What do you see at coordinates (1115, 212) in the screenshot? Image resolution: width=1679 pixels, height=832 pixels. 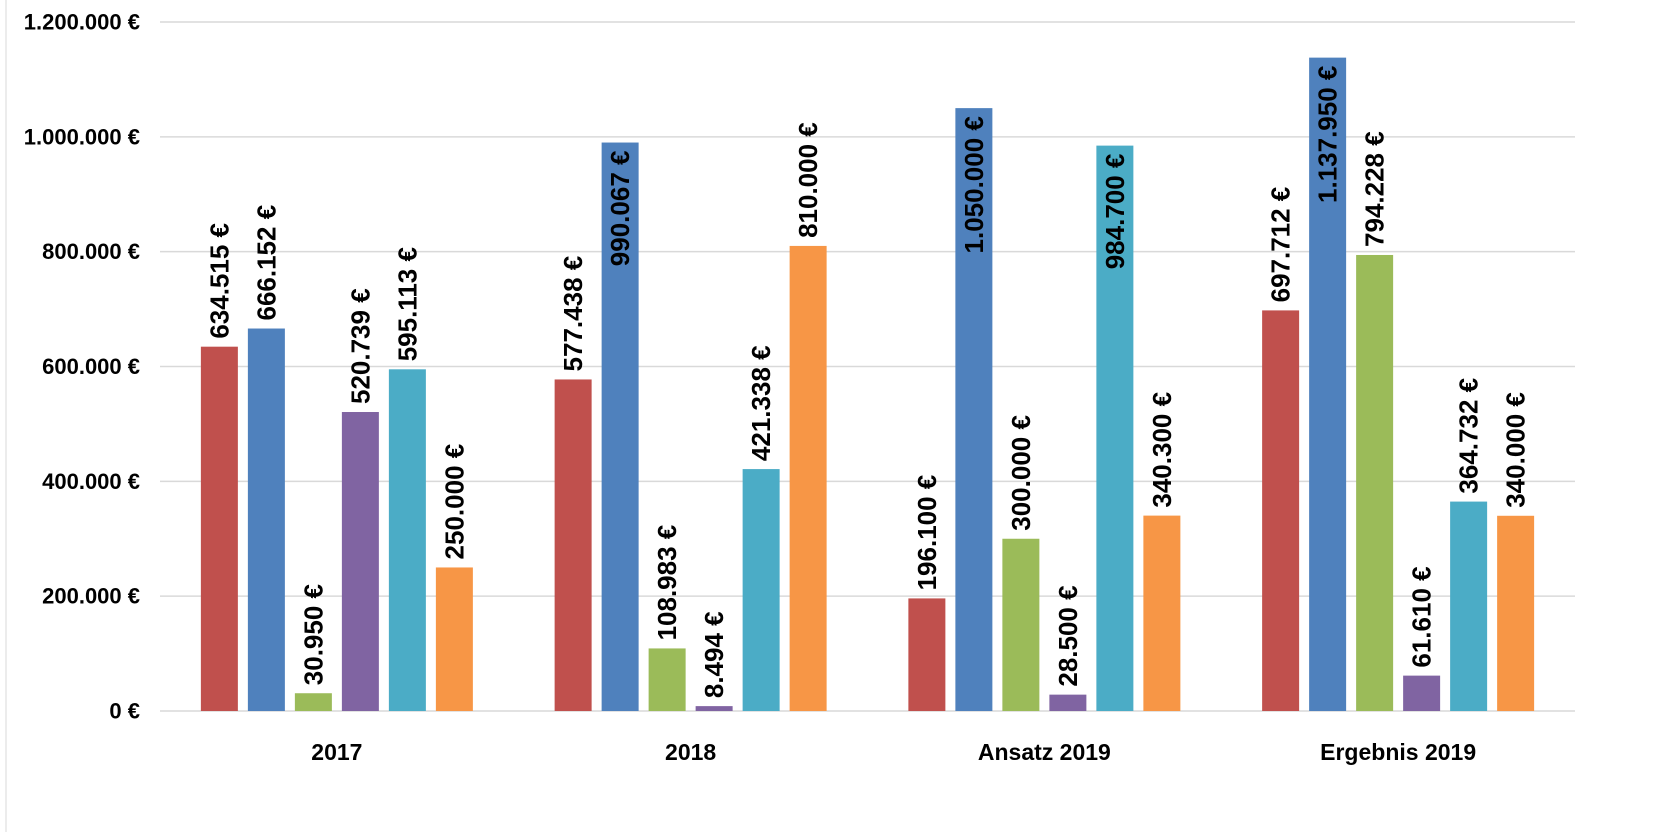 I see `value-label: 984.700 €` at bounding box center [1115, 212].